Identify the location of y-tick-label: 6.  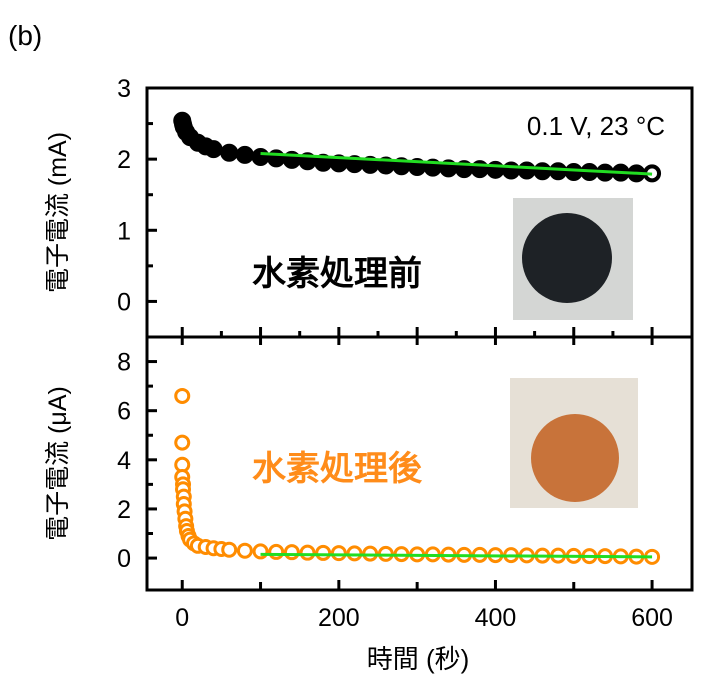
(124, 412).